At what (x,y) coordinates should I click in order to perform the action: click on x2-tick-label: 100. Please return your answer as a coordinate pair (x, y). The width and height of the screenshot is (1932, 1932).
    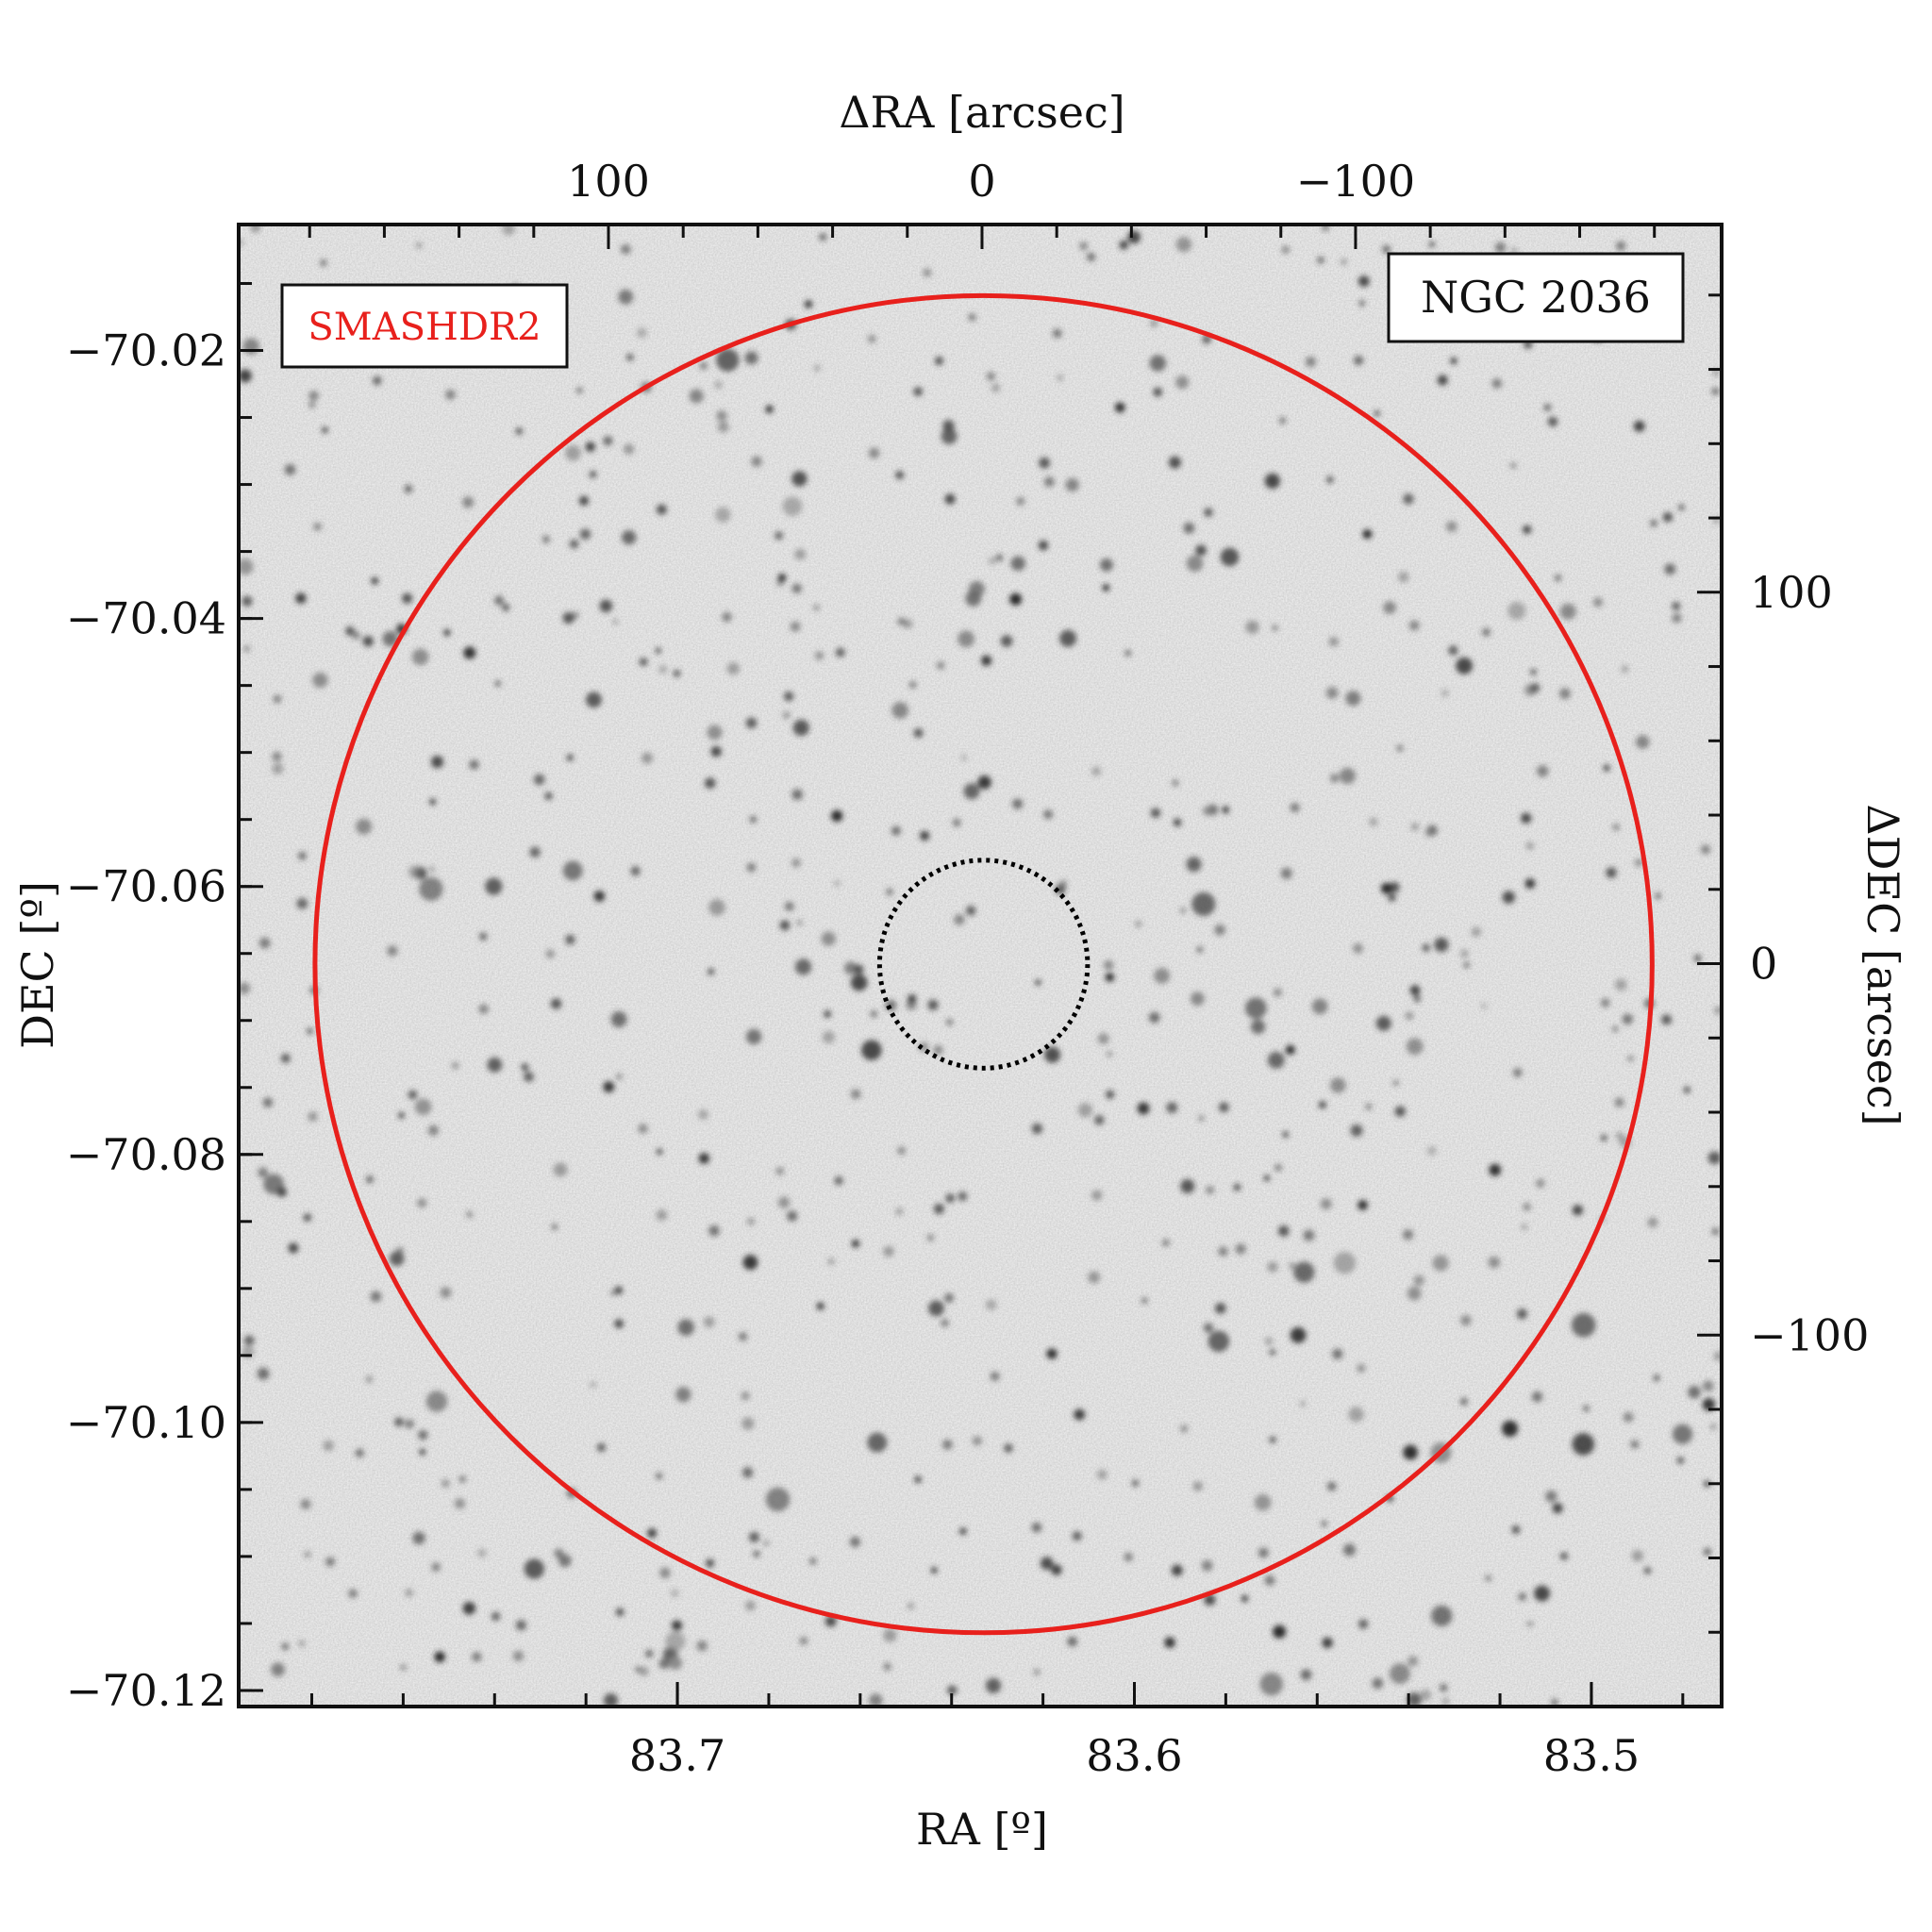
    Looking at the image, I should click on (609, 182).